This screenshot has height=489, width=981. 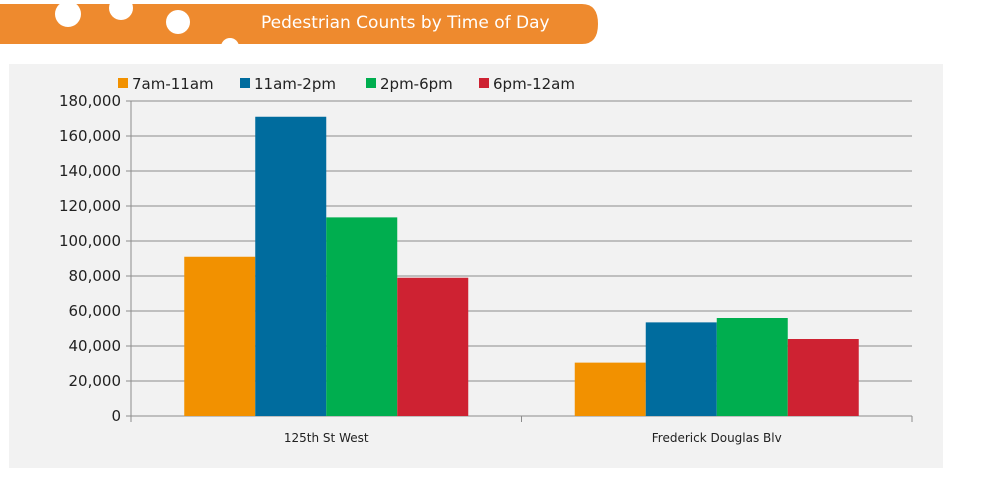 What do you see at coordinates (717, 438) in the screenshot?
I see `x-category-label: Frederick Douglas Blv` at bounding box center [717, 438].